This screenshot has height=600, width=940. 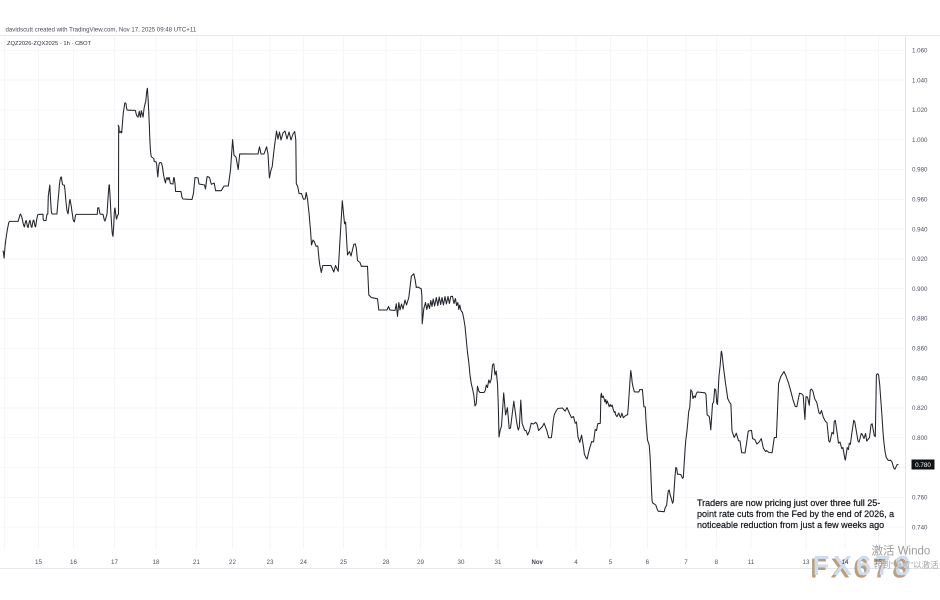 I want to click on svg-text: 0.760, so click(x=920, y=498).